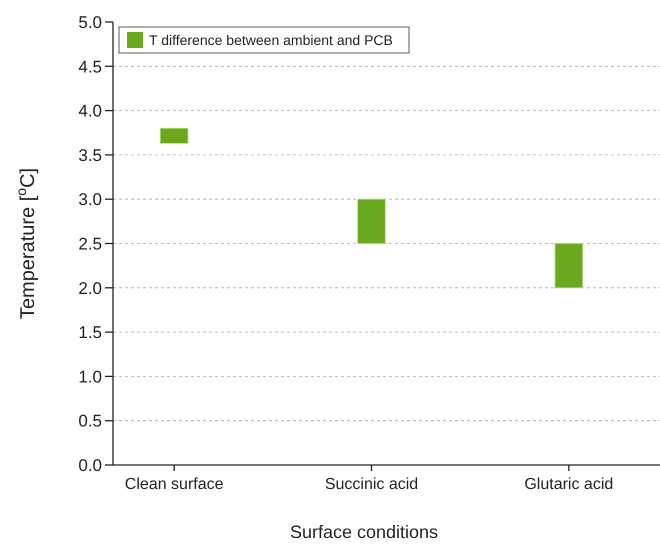  Describe the element at coordinates (90, 376) in the screenshot. I see `y-tick-label: 1.0` at that location.